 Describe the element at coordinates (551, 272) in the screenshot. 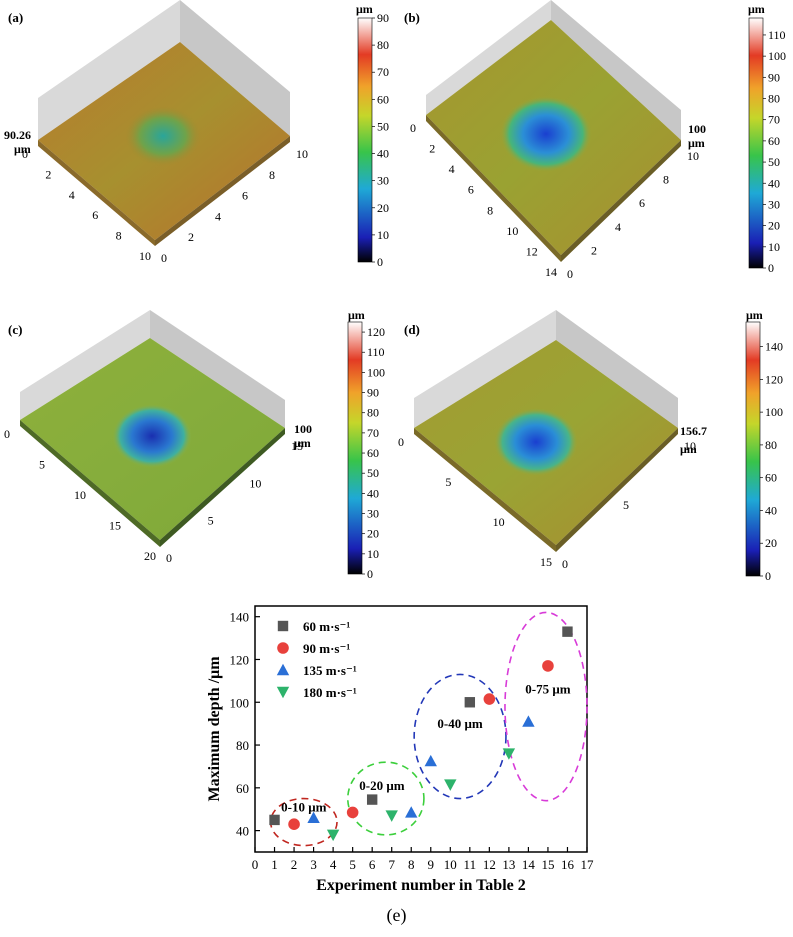

I see `axis-tick-label: 14` at that location.